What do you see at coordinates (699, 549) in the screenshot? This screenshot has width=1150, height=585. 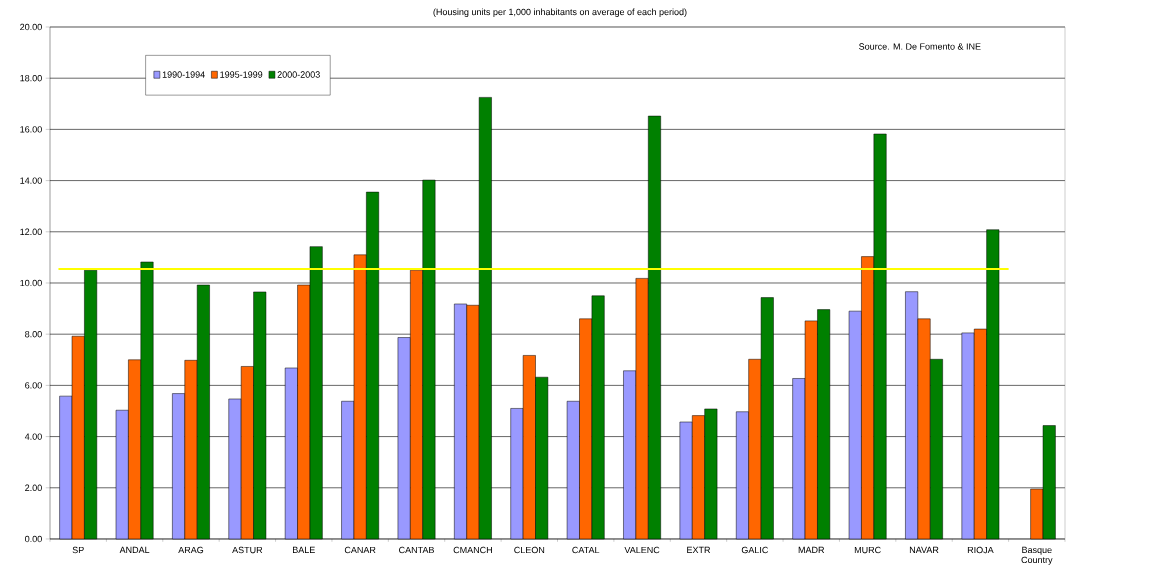 I see `x-tick-label: EXTR` at bounding box center [699, 549].